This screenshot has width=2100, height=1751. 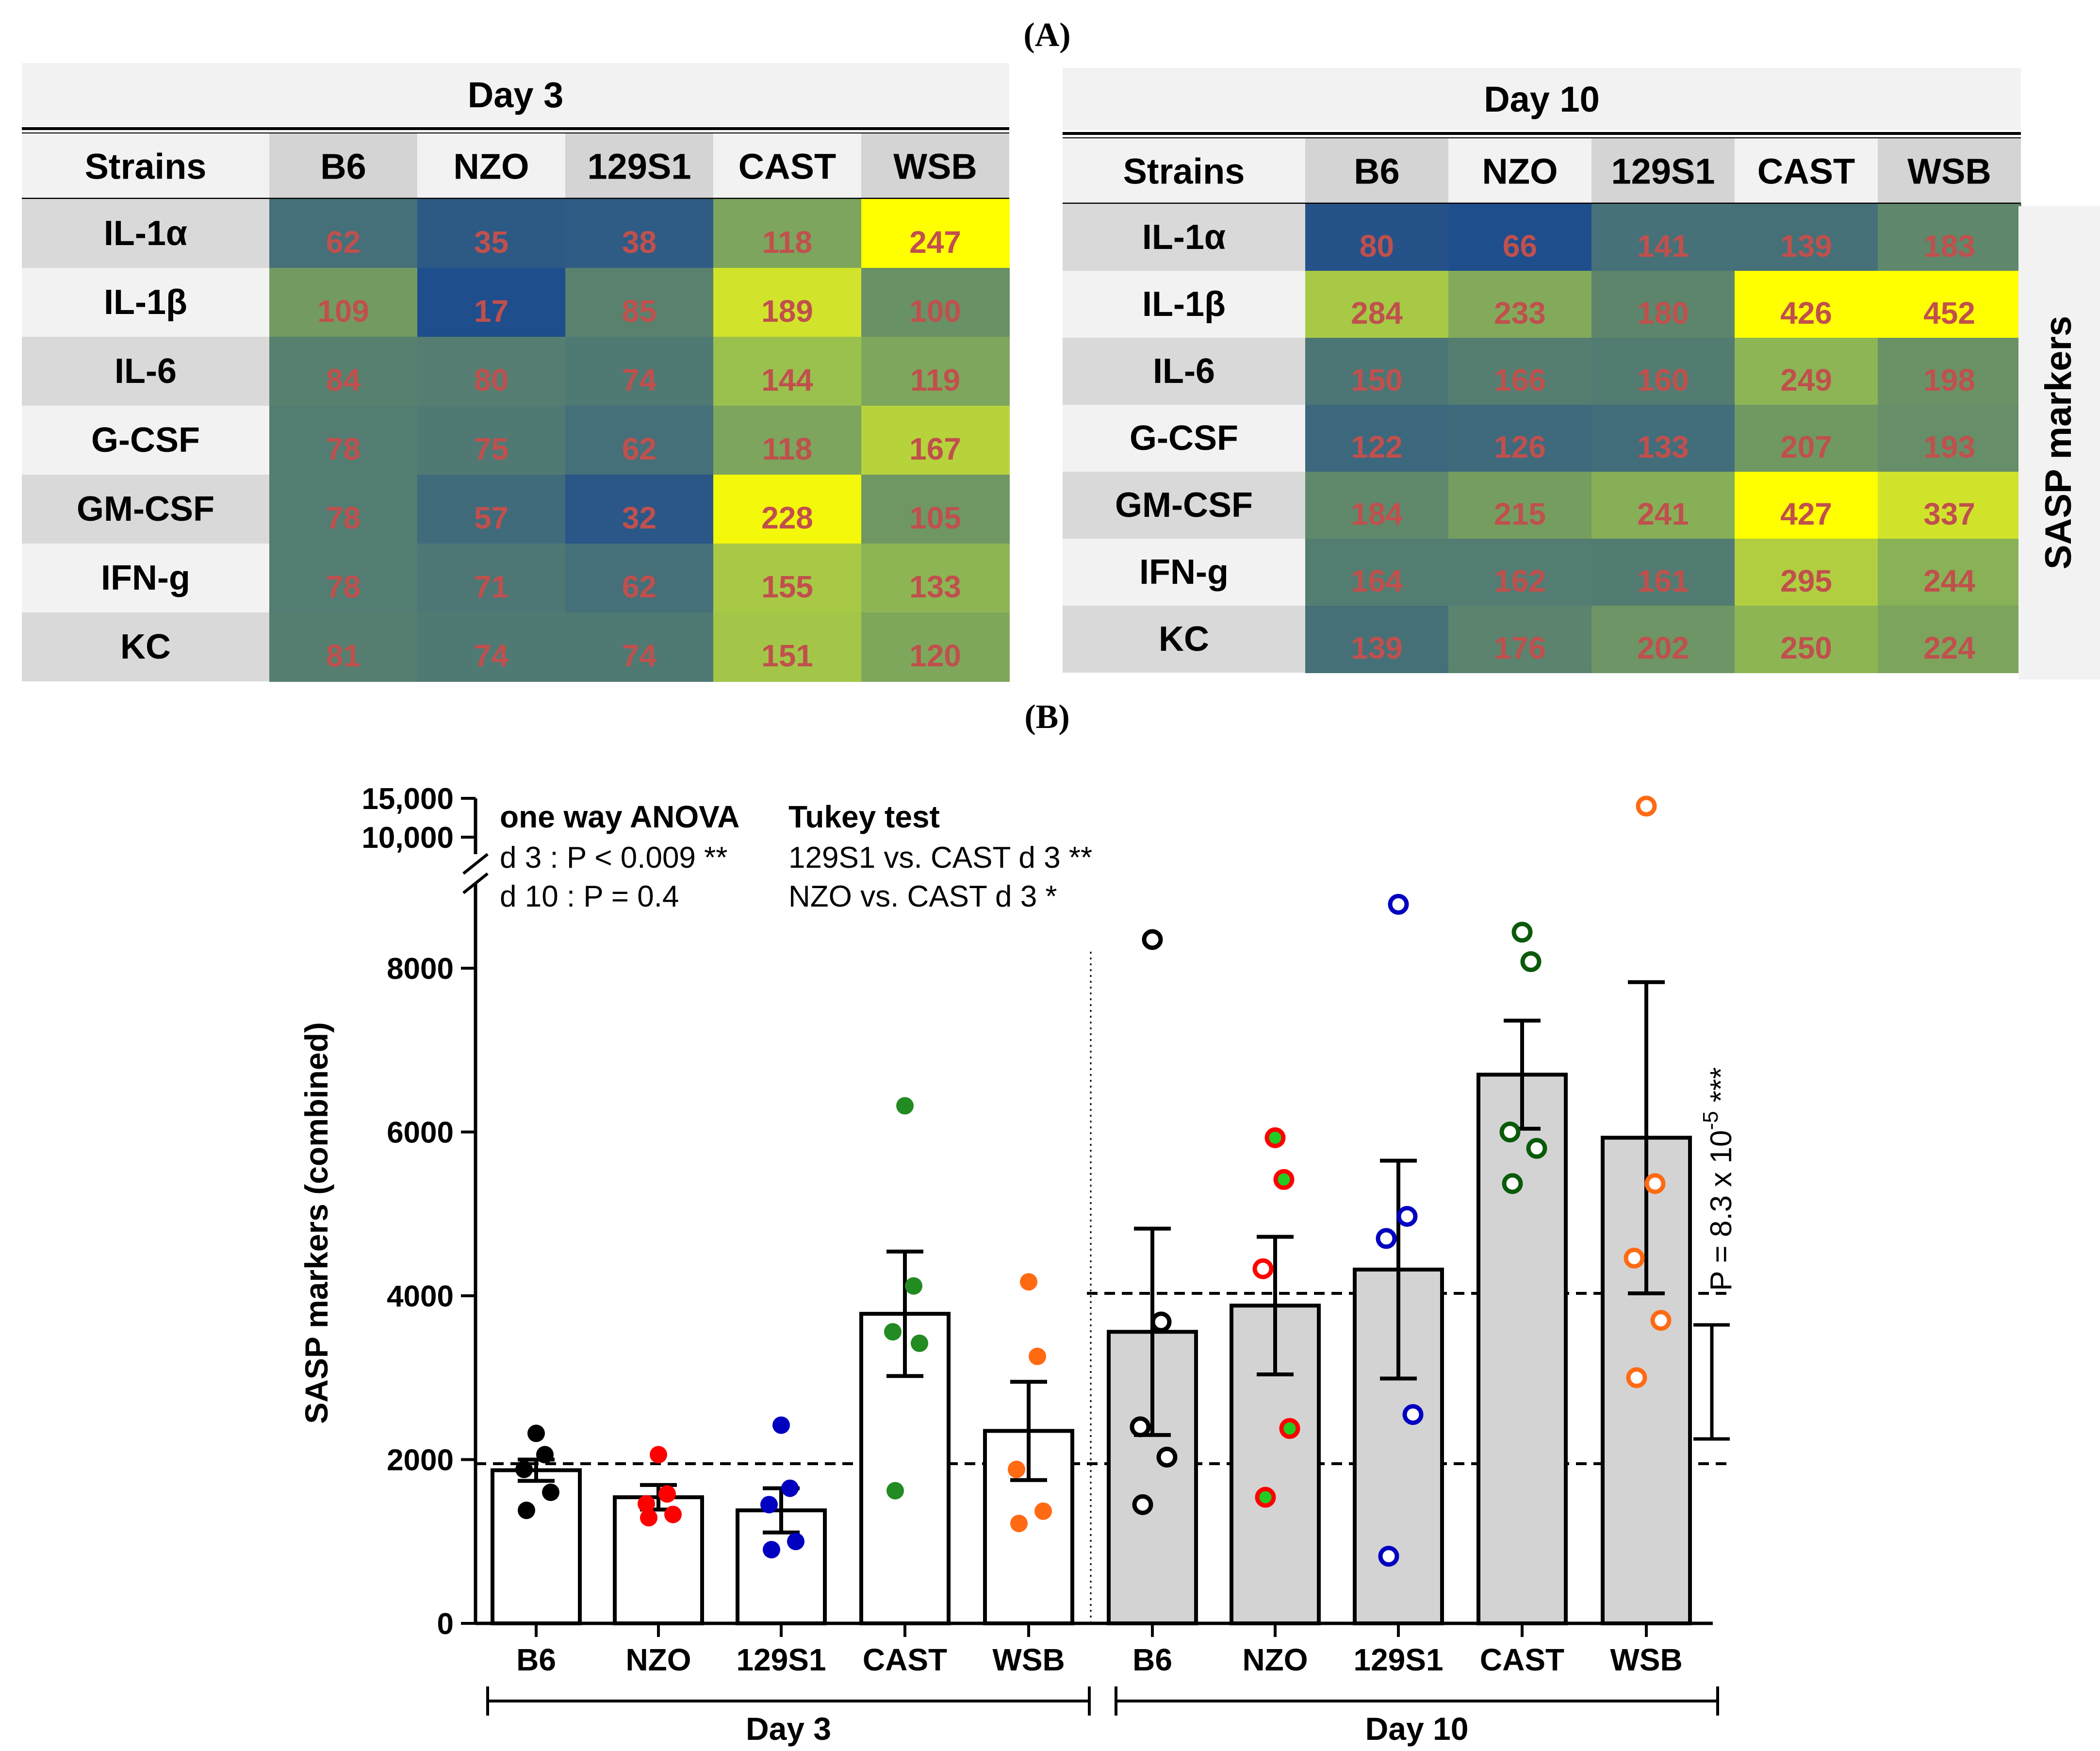 I want to click on y-tick-label: 8000, so click(x=420, y=969).